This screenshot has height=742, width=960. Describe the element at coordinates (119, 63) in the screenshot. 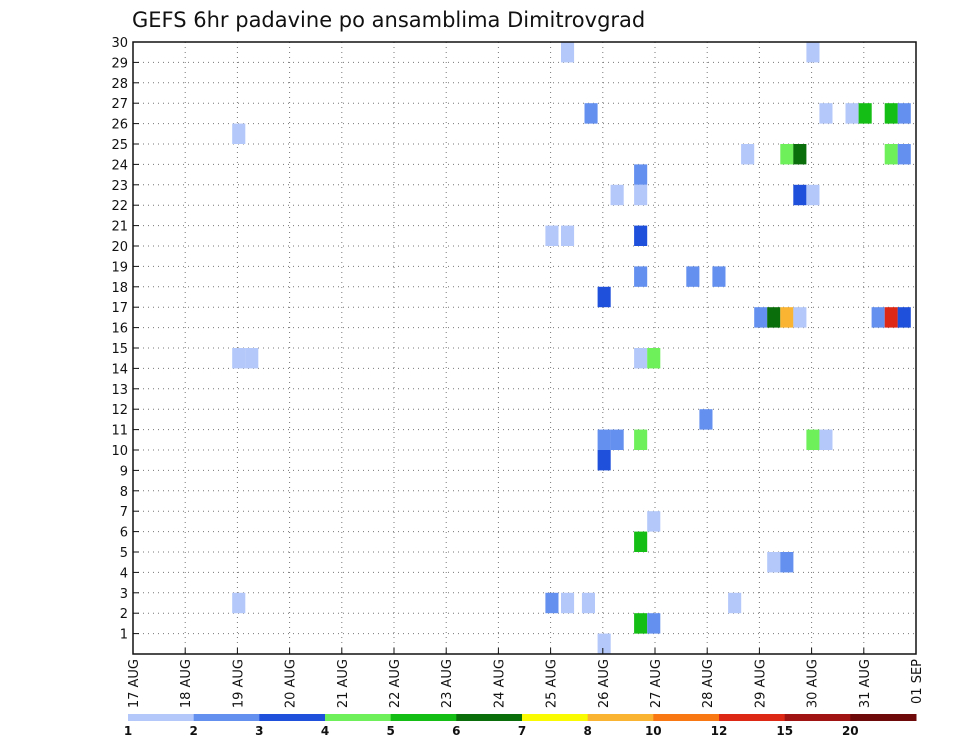

I see `y-tick-label: 29` at that location.